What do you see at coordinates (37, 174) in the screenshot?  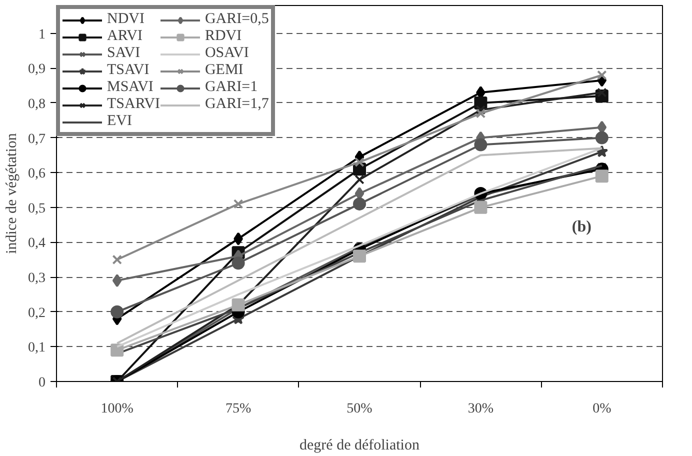 I see `y-tick-label: 0,6` at bounding box center [37, 174].